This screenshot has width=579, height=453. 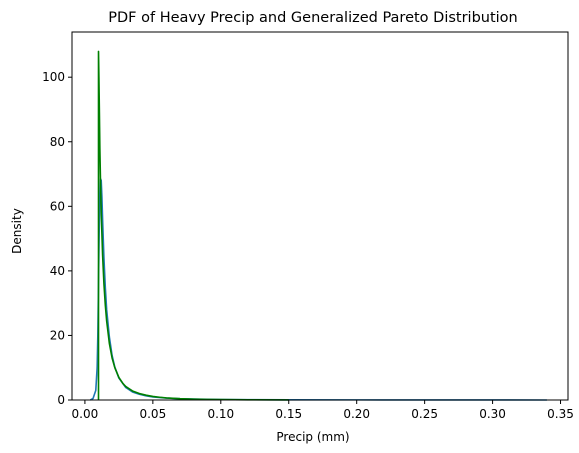 I want to click on y-tick-label: 40, so click(x=57, y=271).